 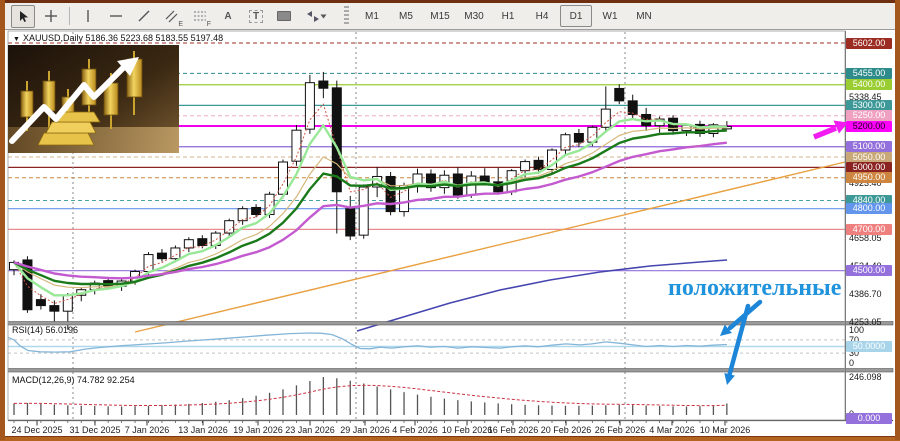 I want to click on fibonacci-icon, so click(x=200, y=16).